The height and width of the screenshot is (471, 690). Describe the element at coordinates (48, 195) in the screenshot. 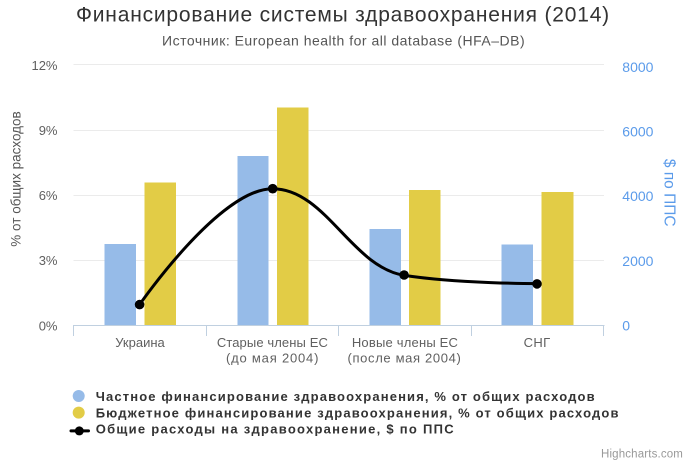

I see `svg-text: 6%` at that location.